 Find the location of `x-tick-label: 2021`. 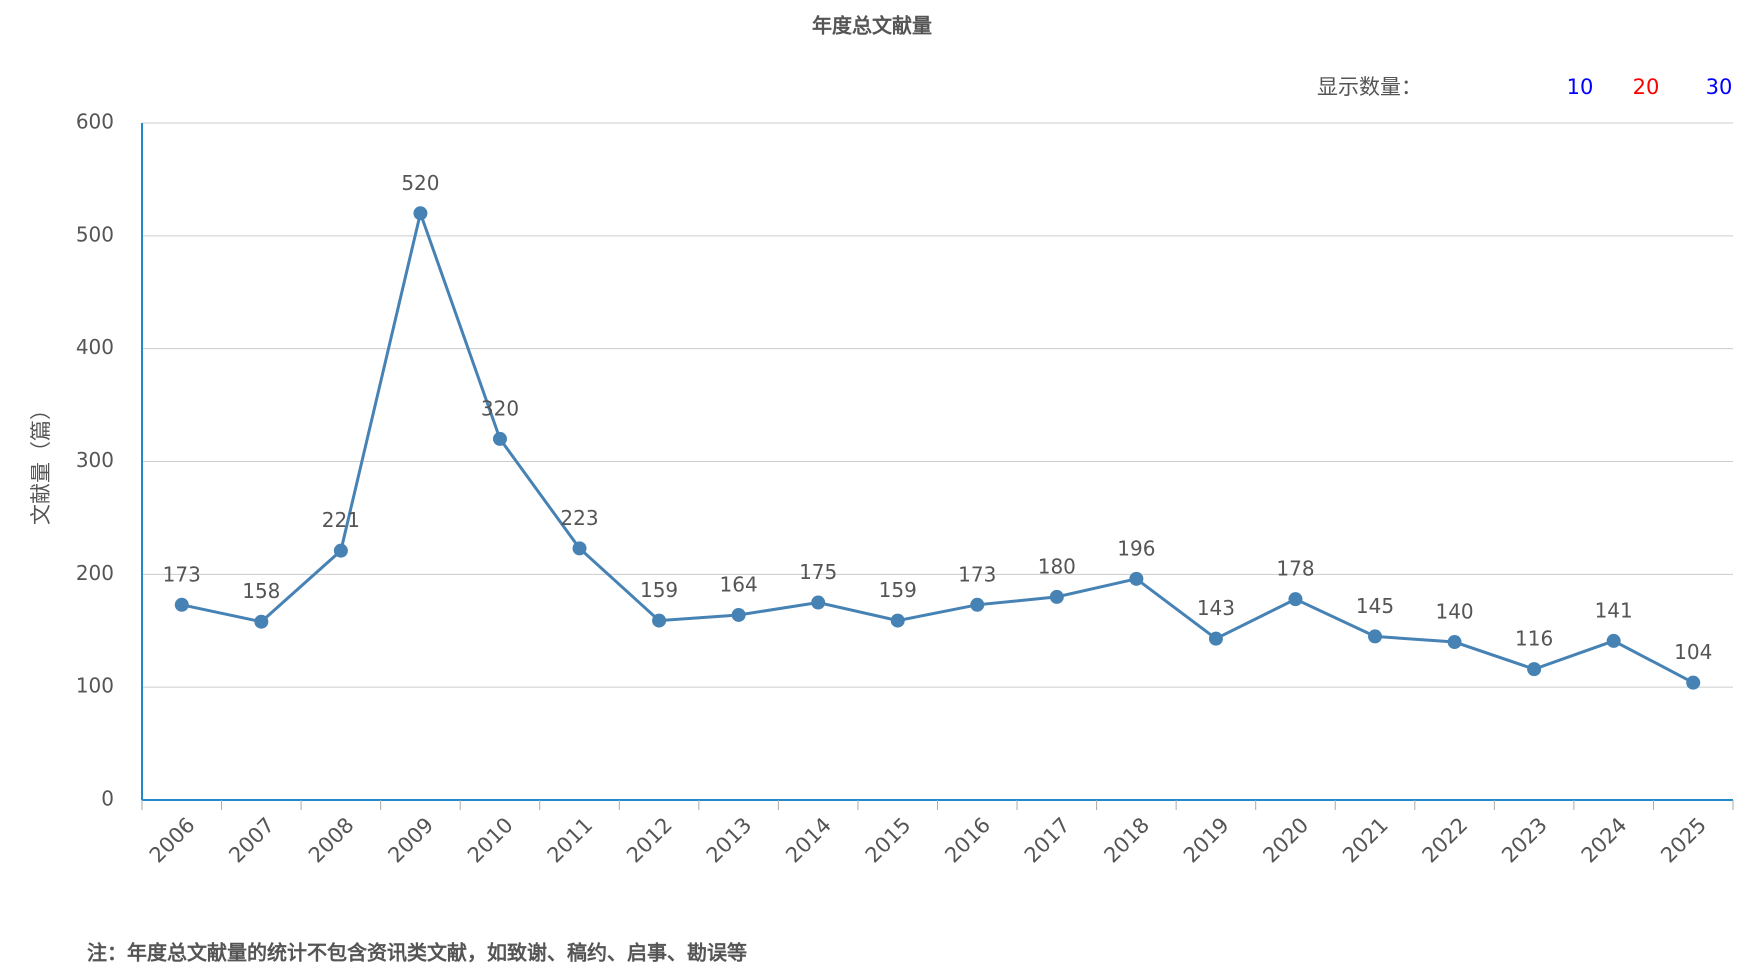

x-tick-label: 2021 is located at coordinates (1365, 840).